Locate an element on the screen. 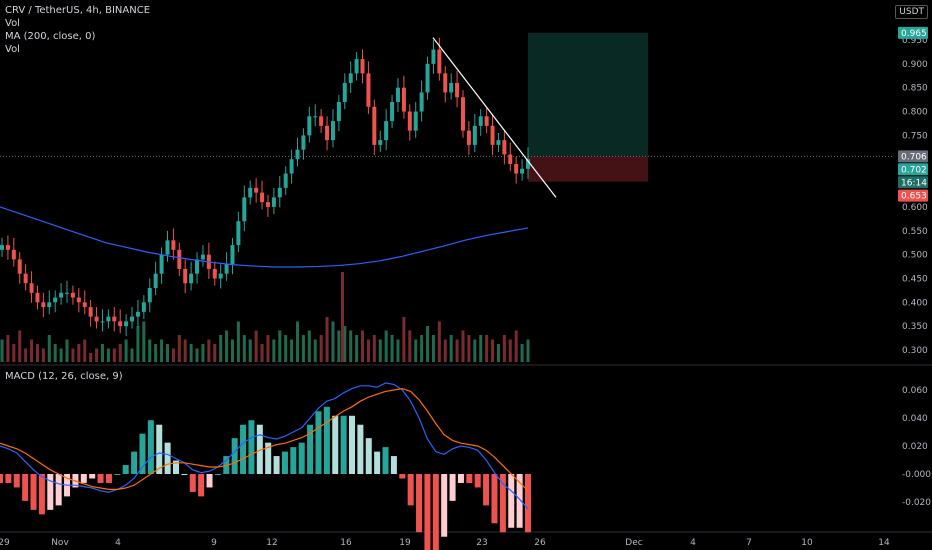  time-axis-tick: 4 is located at coordinates (118, 543).